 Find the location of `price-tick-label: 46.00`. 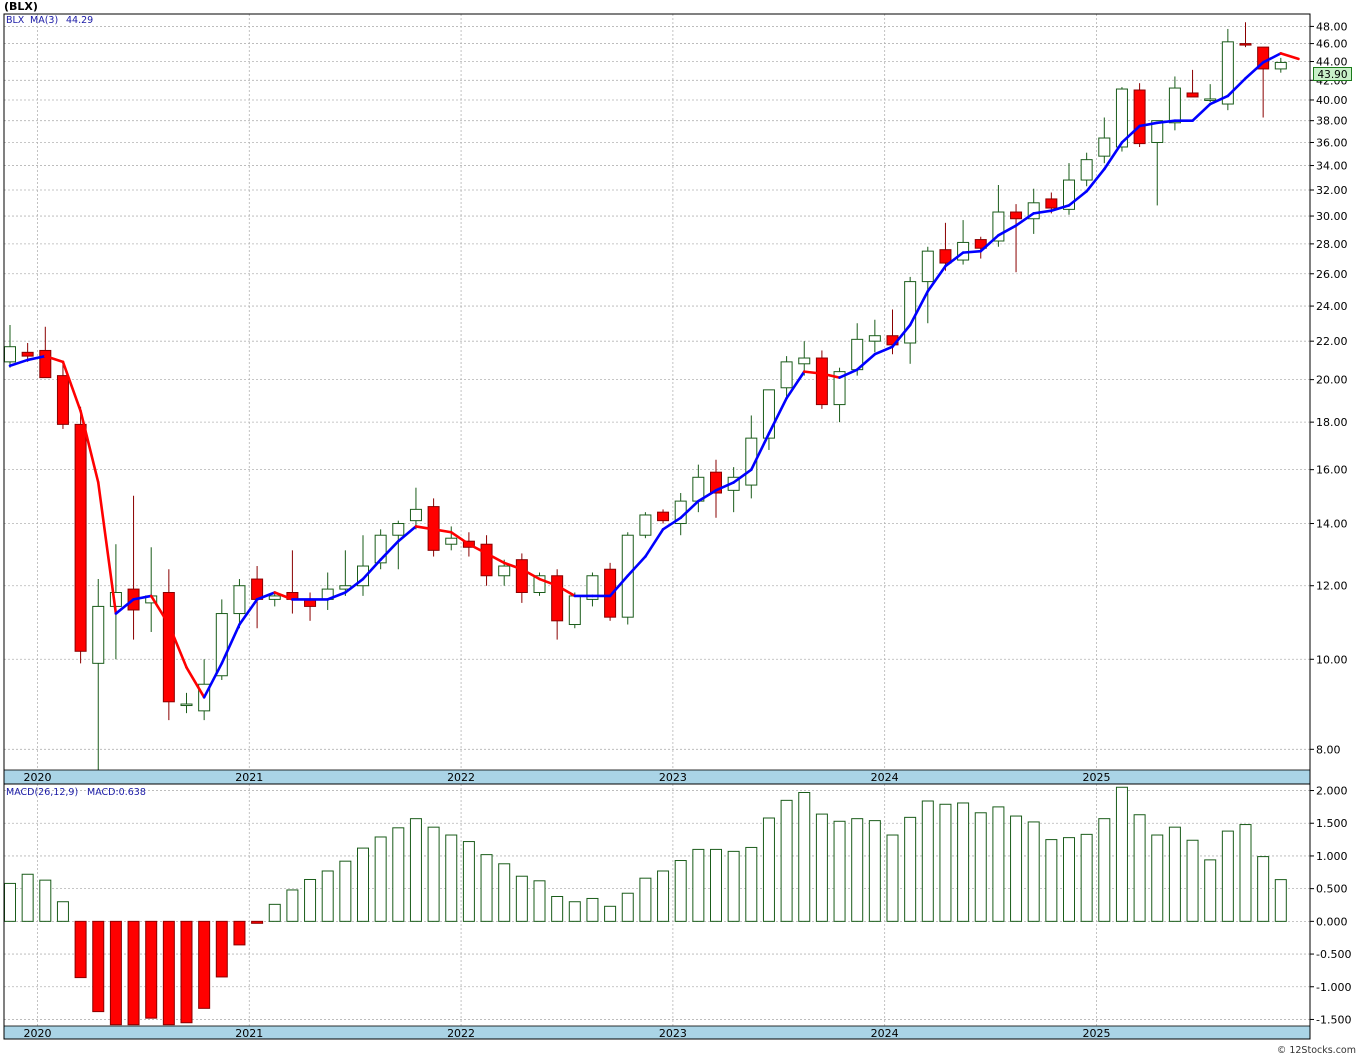

price-tick-label: 46.00 is located at coordinates (1332, 44).